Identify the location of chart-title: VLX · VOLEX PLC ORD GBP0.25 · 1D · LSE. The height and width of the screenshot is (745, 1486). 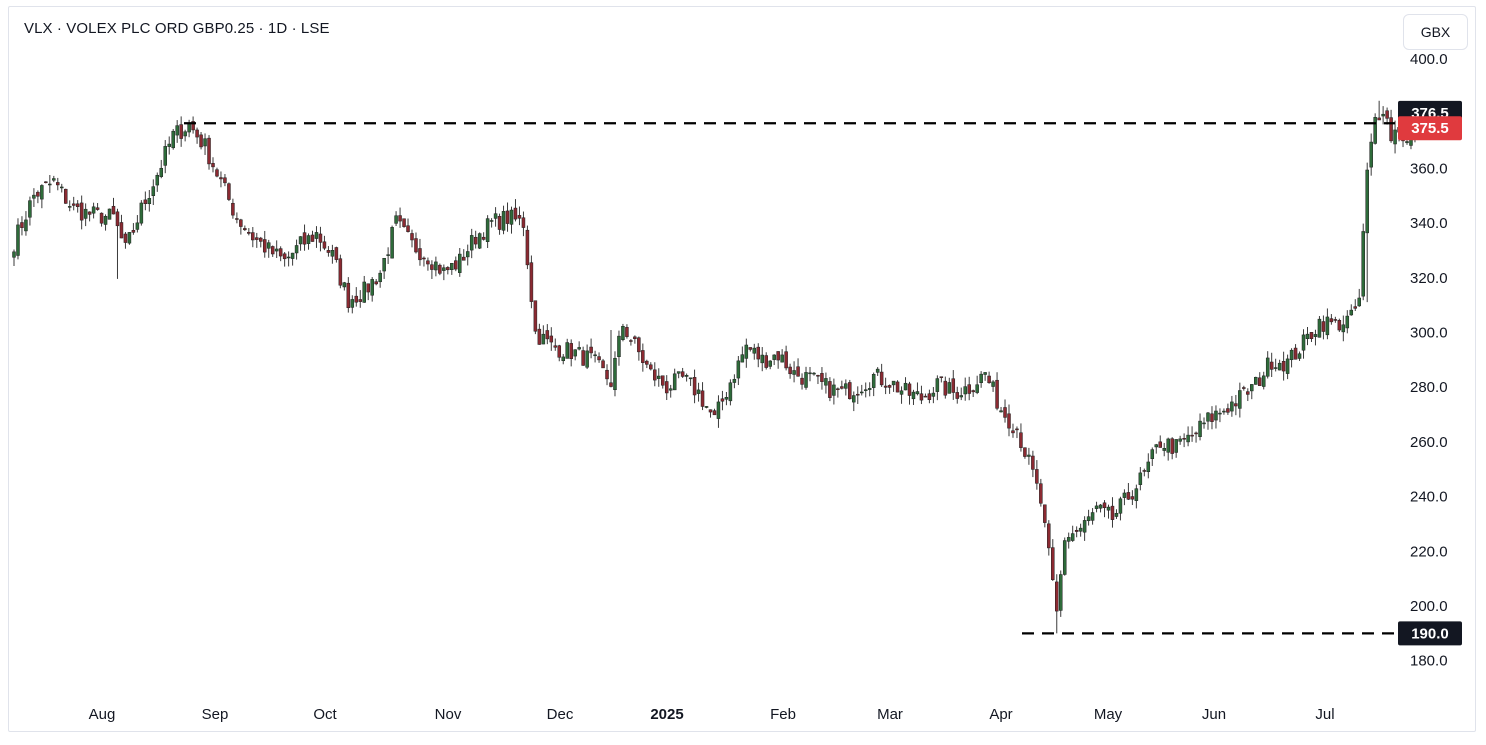
(177, 28).